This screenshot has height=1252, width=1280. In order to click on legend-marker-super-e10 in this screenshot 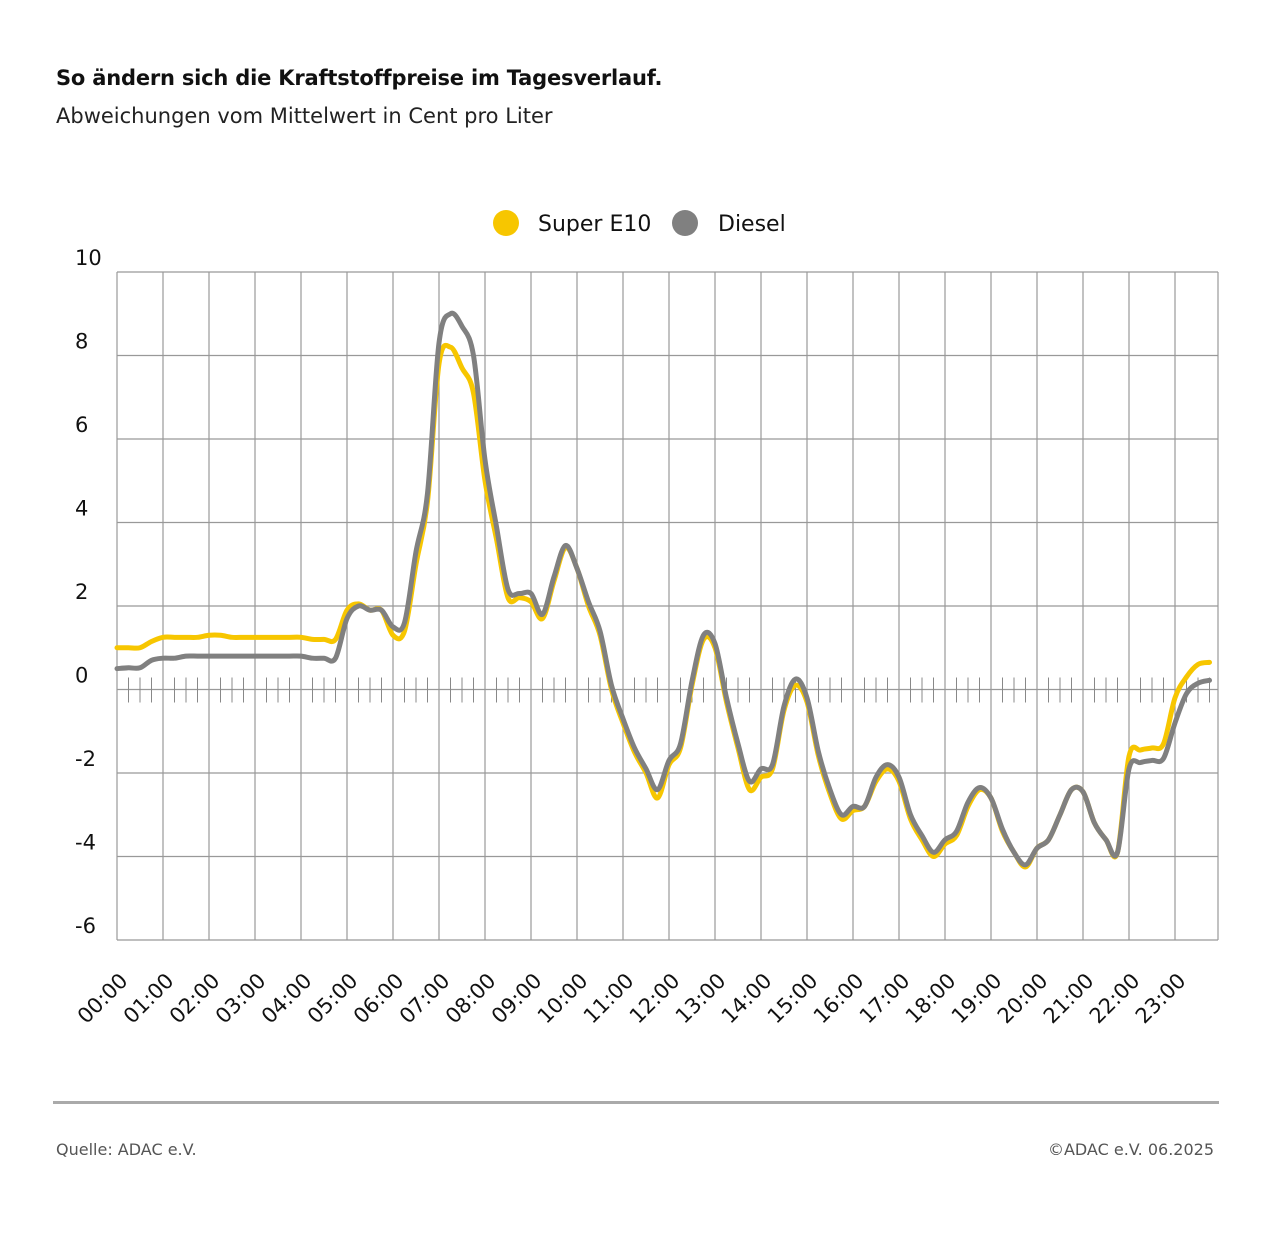, I will do `click(506, 223)`.